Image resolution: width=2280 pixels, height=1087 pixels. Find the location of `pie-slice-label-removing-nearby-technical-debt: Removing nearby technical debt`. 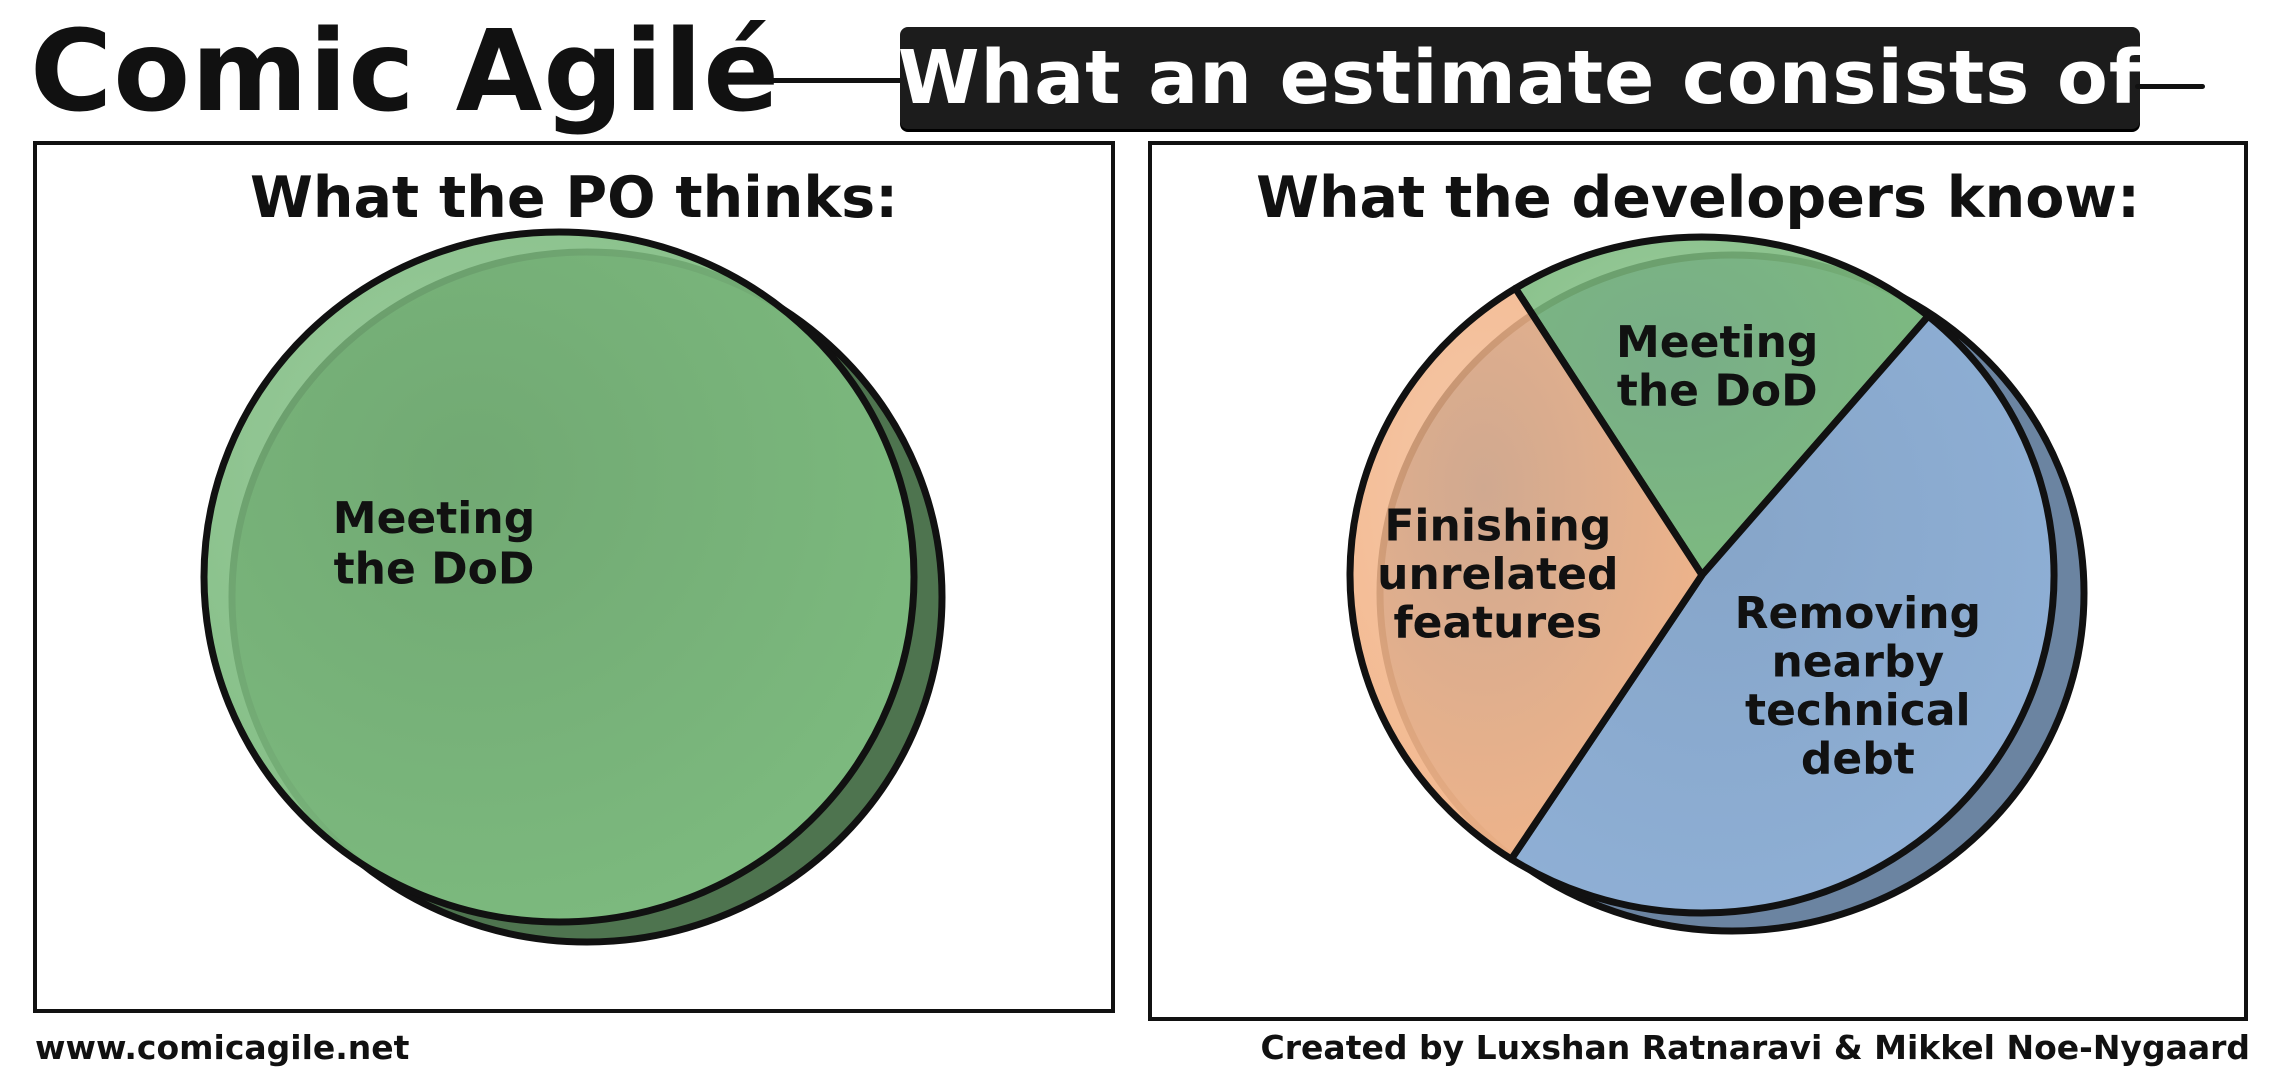

pie-slice-label-removing-nearby-technical-debt: Removing nearby technical debt is located at coordinates (1858, 686).